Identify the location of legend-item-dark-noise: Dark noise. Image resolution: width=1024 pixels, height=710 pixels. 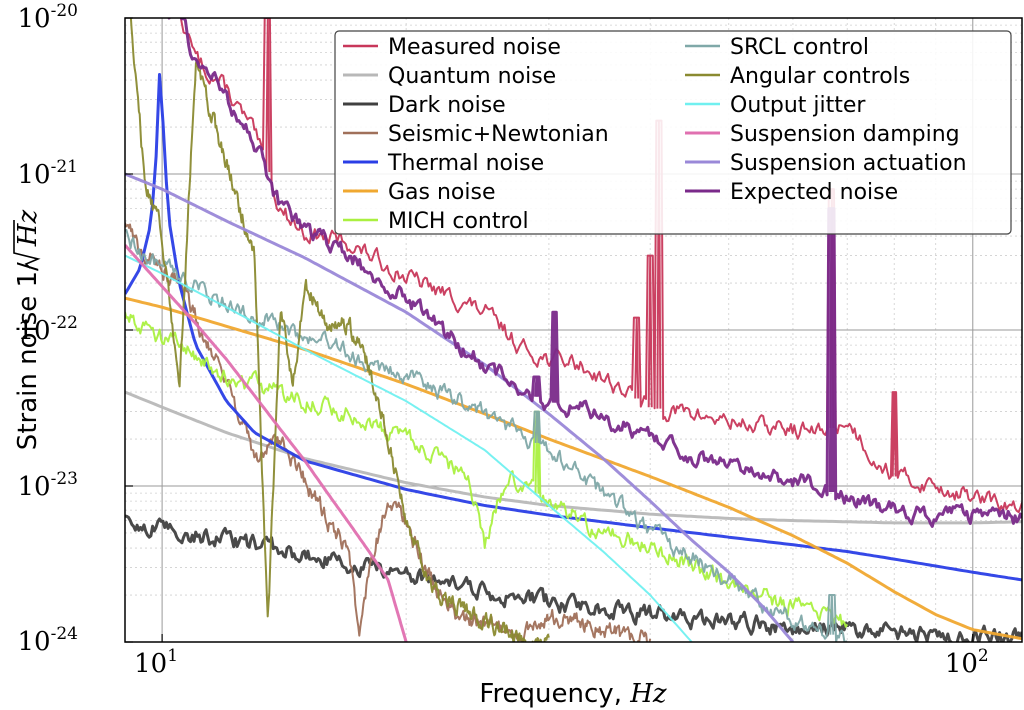
(424, 105).